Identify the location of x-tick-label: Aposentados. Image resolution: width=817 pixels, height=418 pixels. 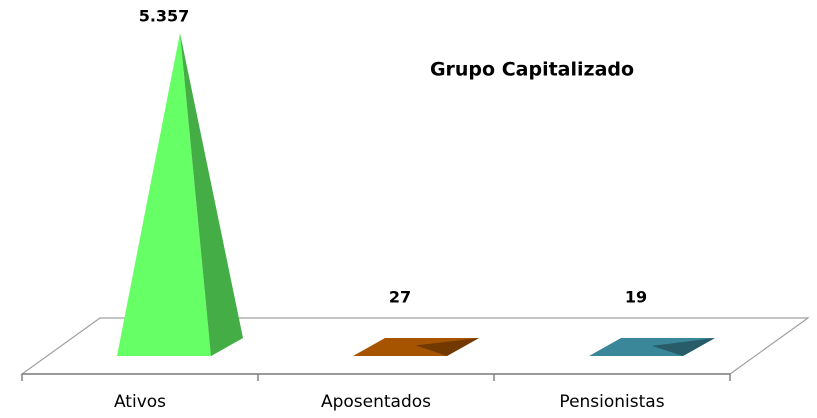
(376, 402).